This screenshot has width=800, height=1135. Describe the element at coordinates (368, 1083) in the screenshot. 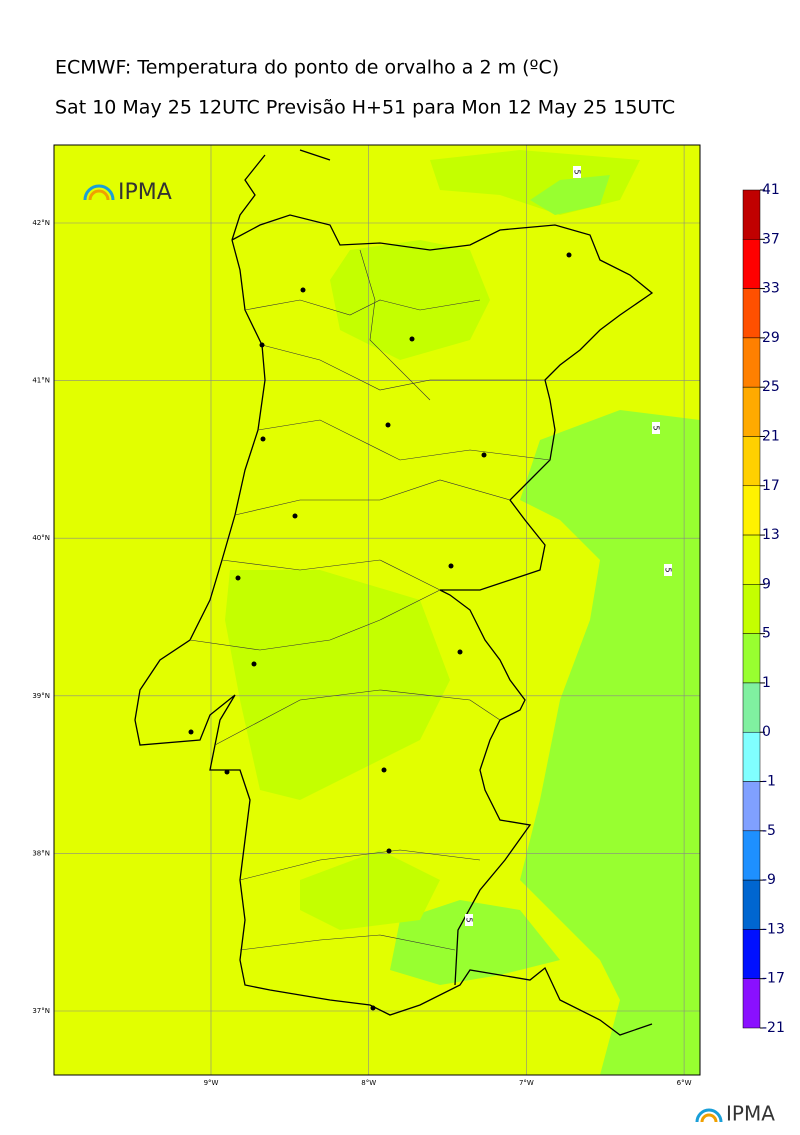

I see `longitude-label: 8°W` at that location.